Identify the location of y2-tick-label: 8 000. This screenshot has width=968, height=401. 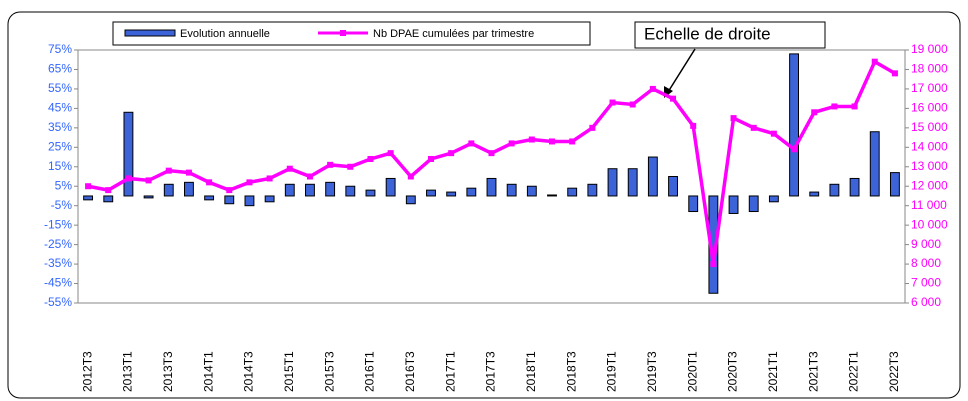
(926, 263).